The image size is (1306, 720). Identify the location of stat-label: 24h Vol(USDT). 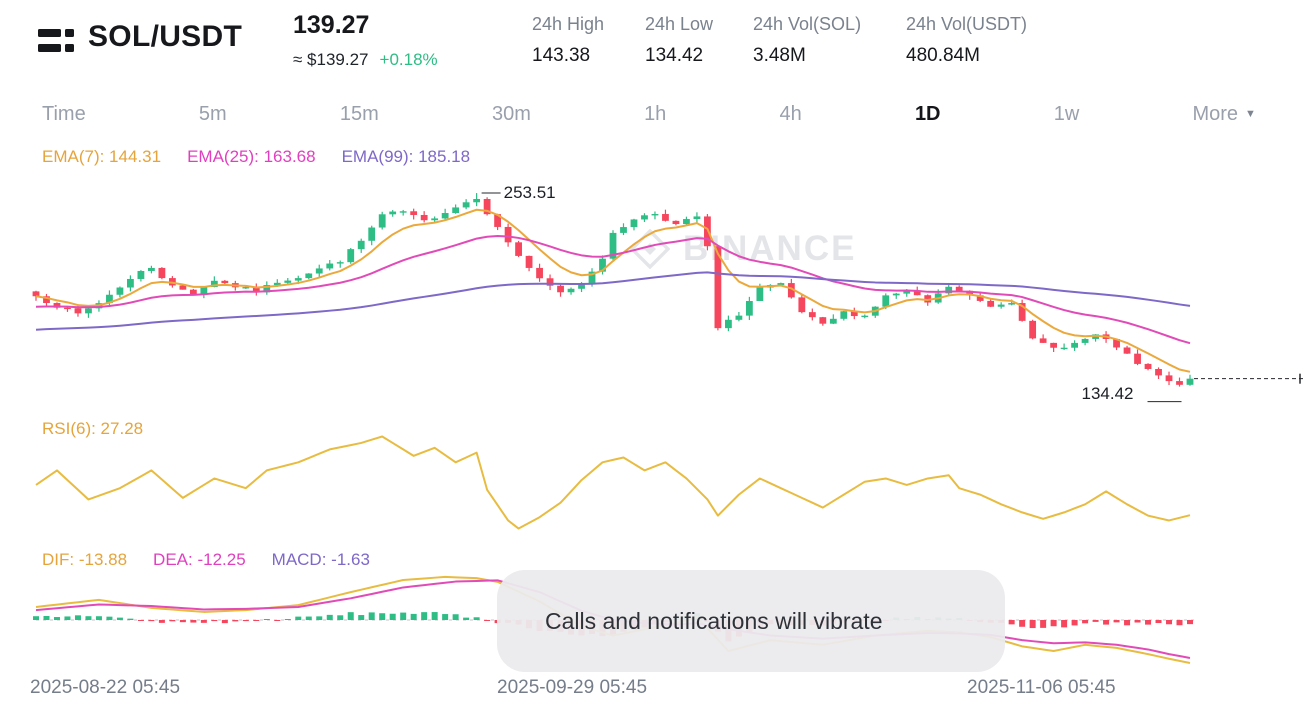
(967, 24).